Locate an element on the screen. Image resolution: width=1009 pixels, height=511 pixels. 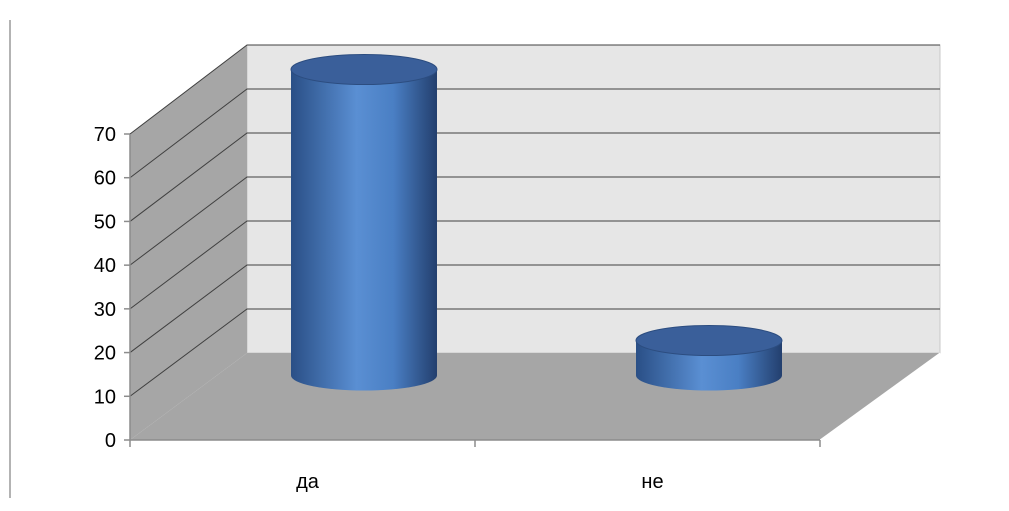
x-tick-label: не is located at coordinates (652, 482).